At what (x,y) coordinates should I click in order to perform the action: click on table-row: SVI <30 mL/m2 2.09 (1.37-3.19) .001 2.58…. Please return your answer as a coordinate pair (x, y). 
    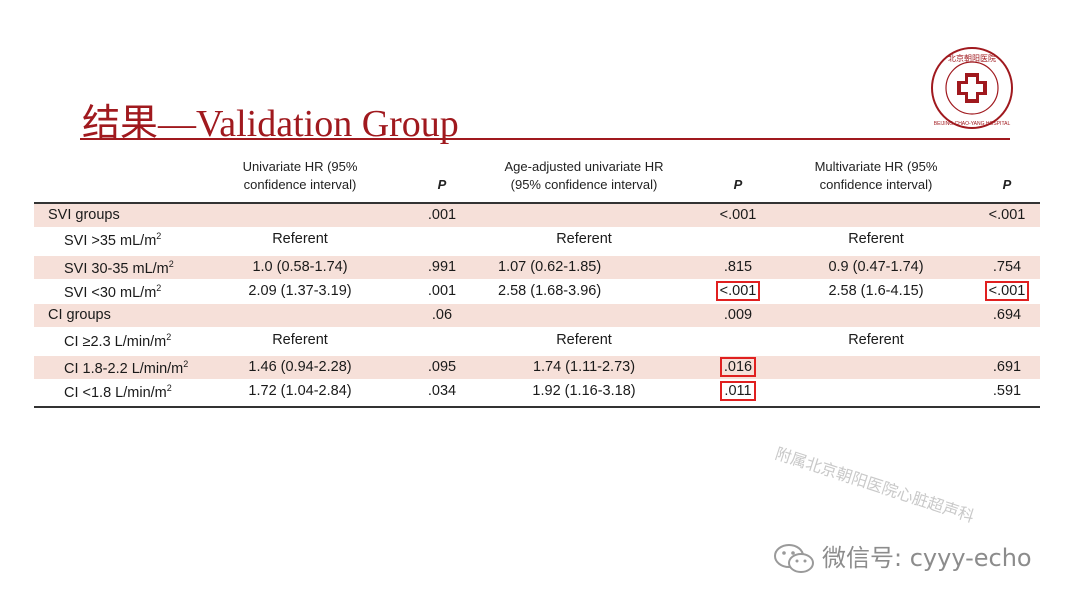
    Looking at the image, I should click on (547, 291).